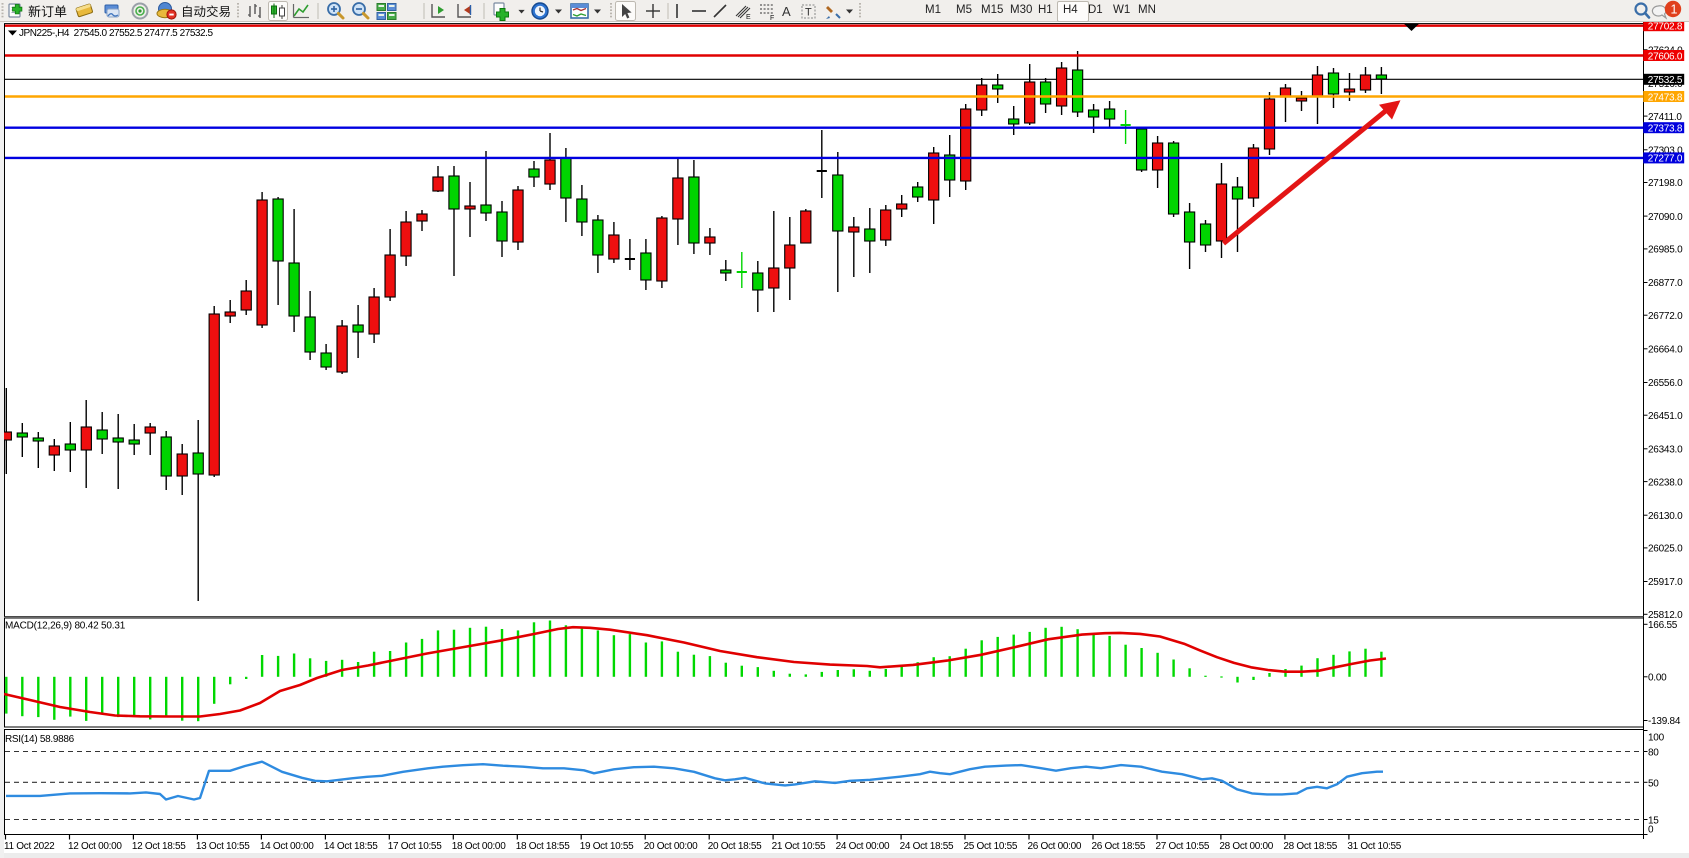 The width and height of the screenshot is (1689, 858). I want to click on svg-text: 20 Oct 18:55, so click(735, 846).